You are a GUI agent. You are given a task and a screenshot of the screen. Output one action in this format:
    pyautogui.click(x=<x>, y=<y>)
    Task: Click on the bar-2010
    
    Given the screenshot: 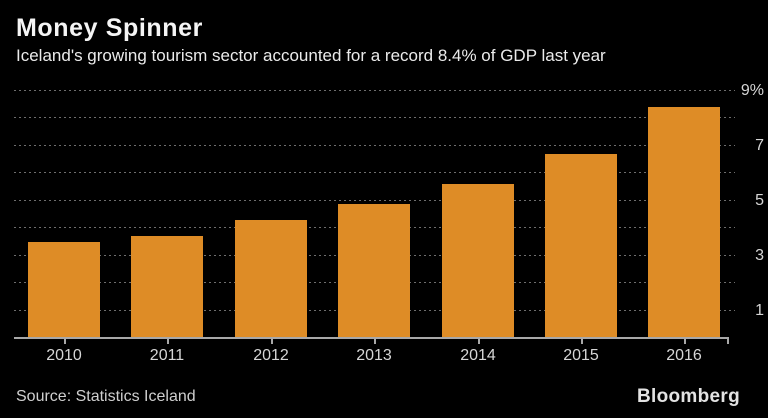 What is the action you would take?
    pyautogui.click(x=64, y=290)
    